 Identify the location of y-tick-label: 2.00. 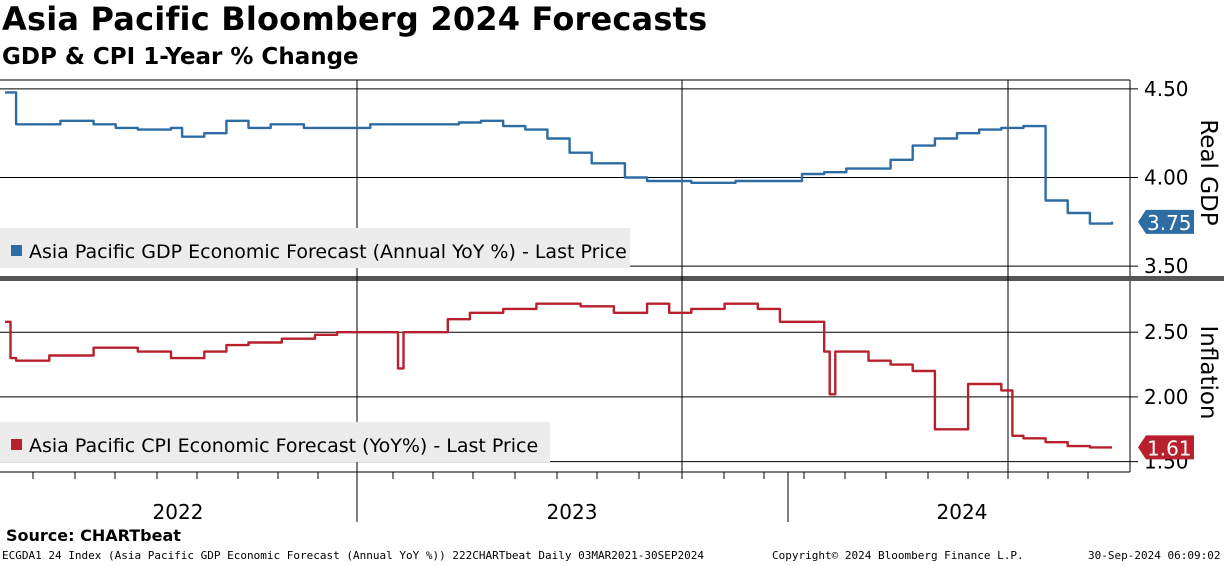
(1166, 397).